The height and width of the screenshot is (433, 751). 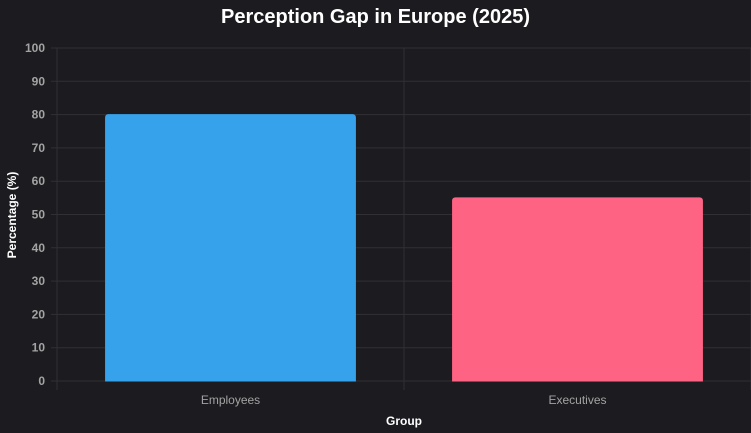 What do you see at coordinates (39, 248) in the screenshot?
I see `y-tick-label: 40` at bounding box center [39, 248].